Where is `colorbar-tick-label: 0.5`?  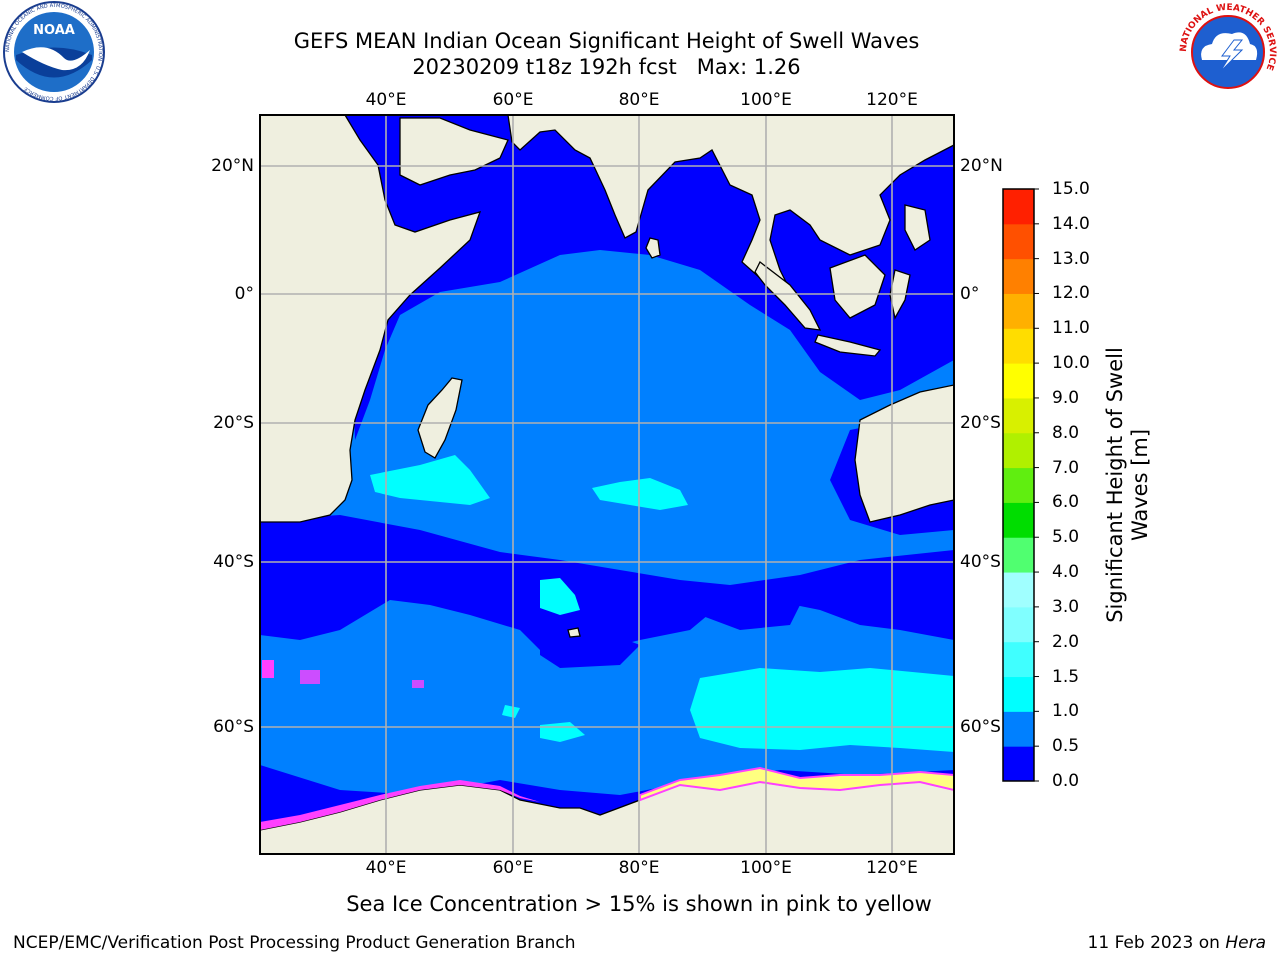 colorbar-tick-label: 0.5 is located at coordinates (1066, 746).